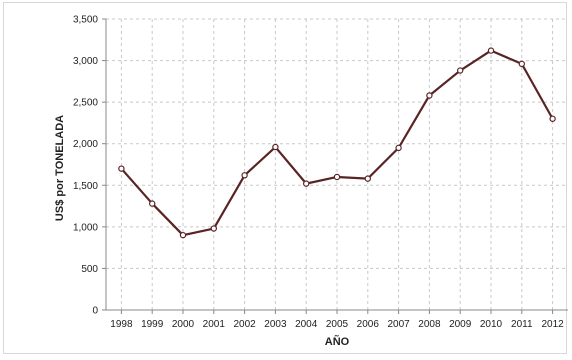 The image size is (572, 360). Describe the element at coordinates (429, 324) in the screenshot. I see `x-tick-label: 2008` at that location.